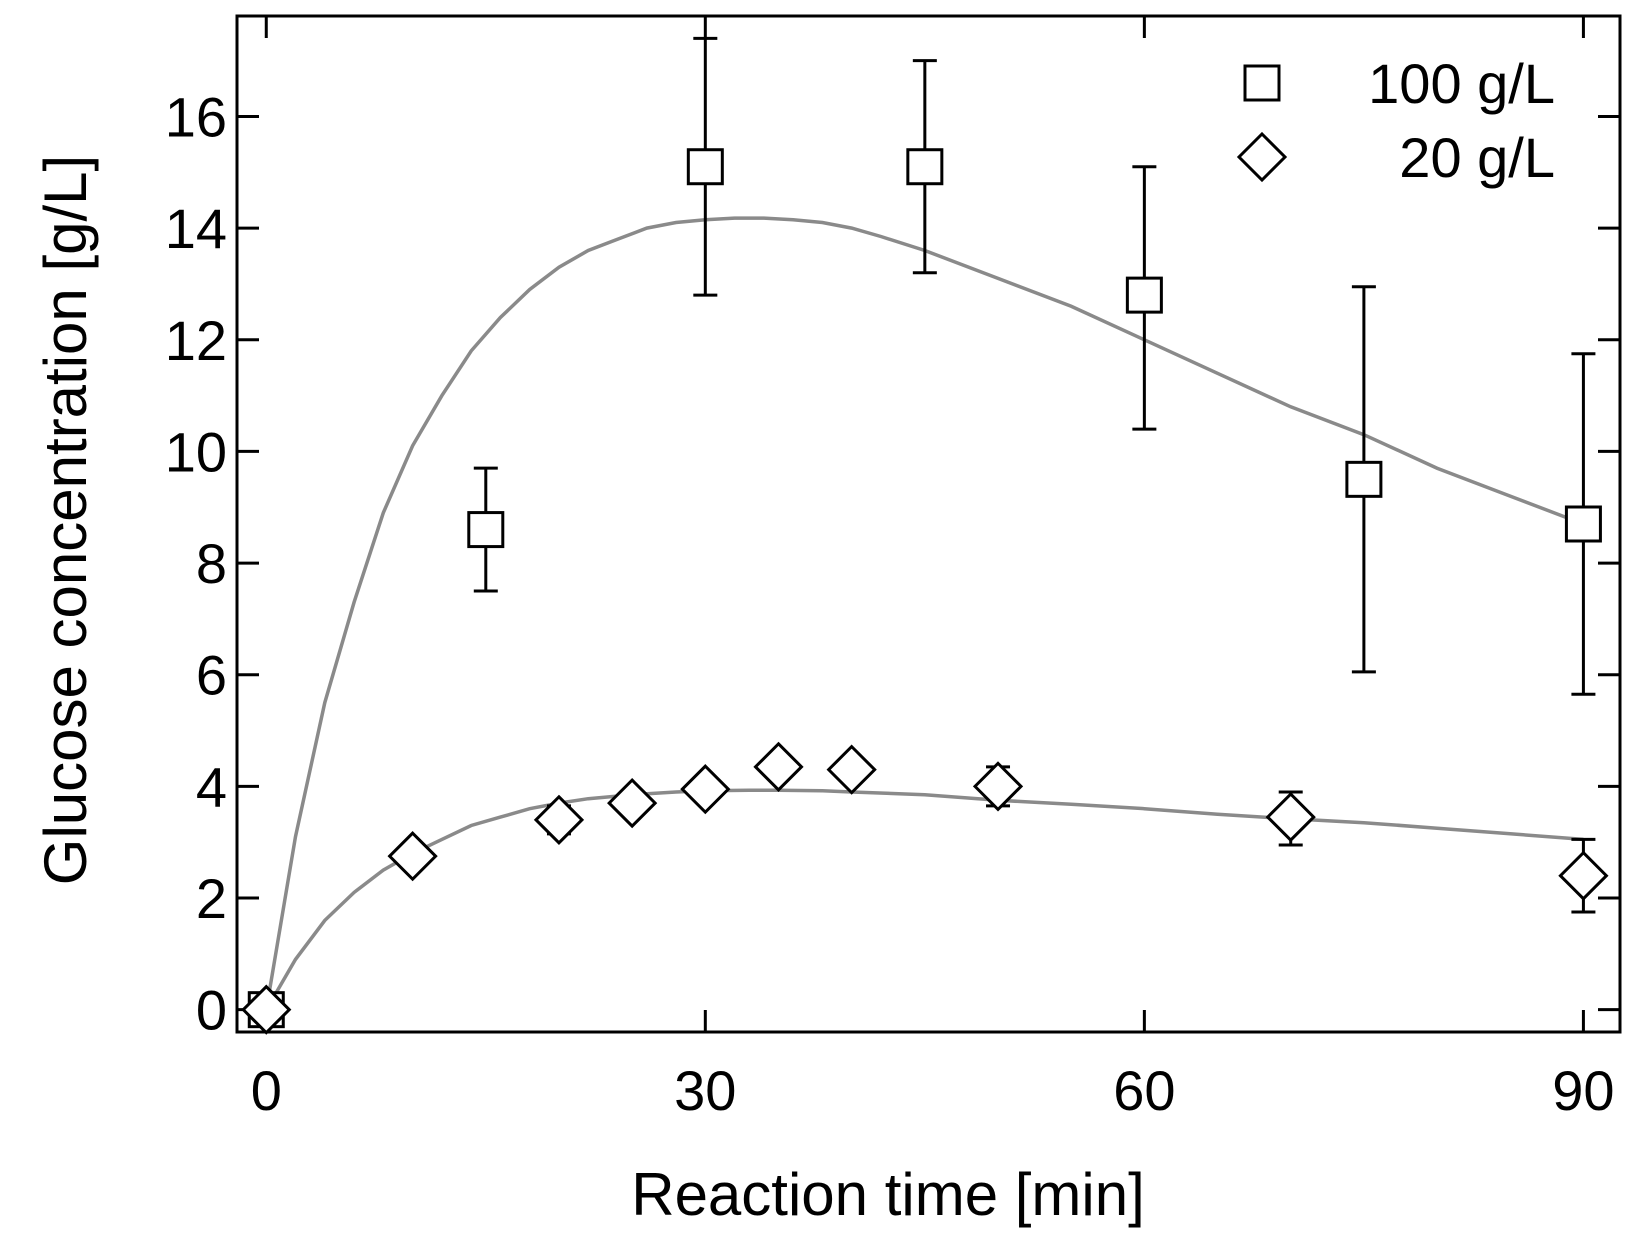 This screenshot has height=1235, width=1649. Describe the element at coordinates (1583, 1090) in the screenshot. I see `x-tick-label-90: 90` at that location.